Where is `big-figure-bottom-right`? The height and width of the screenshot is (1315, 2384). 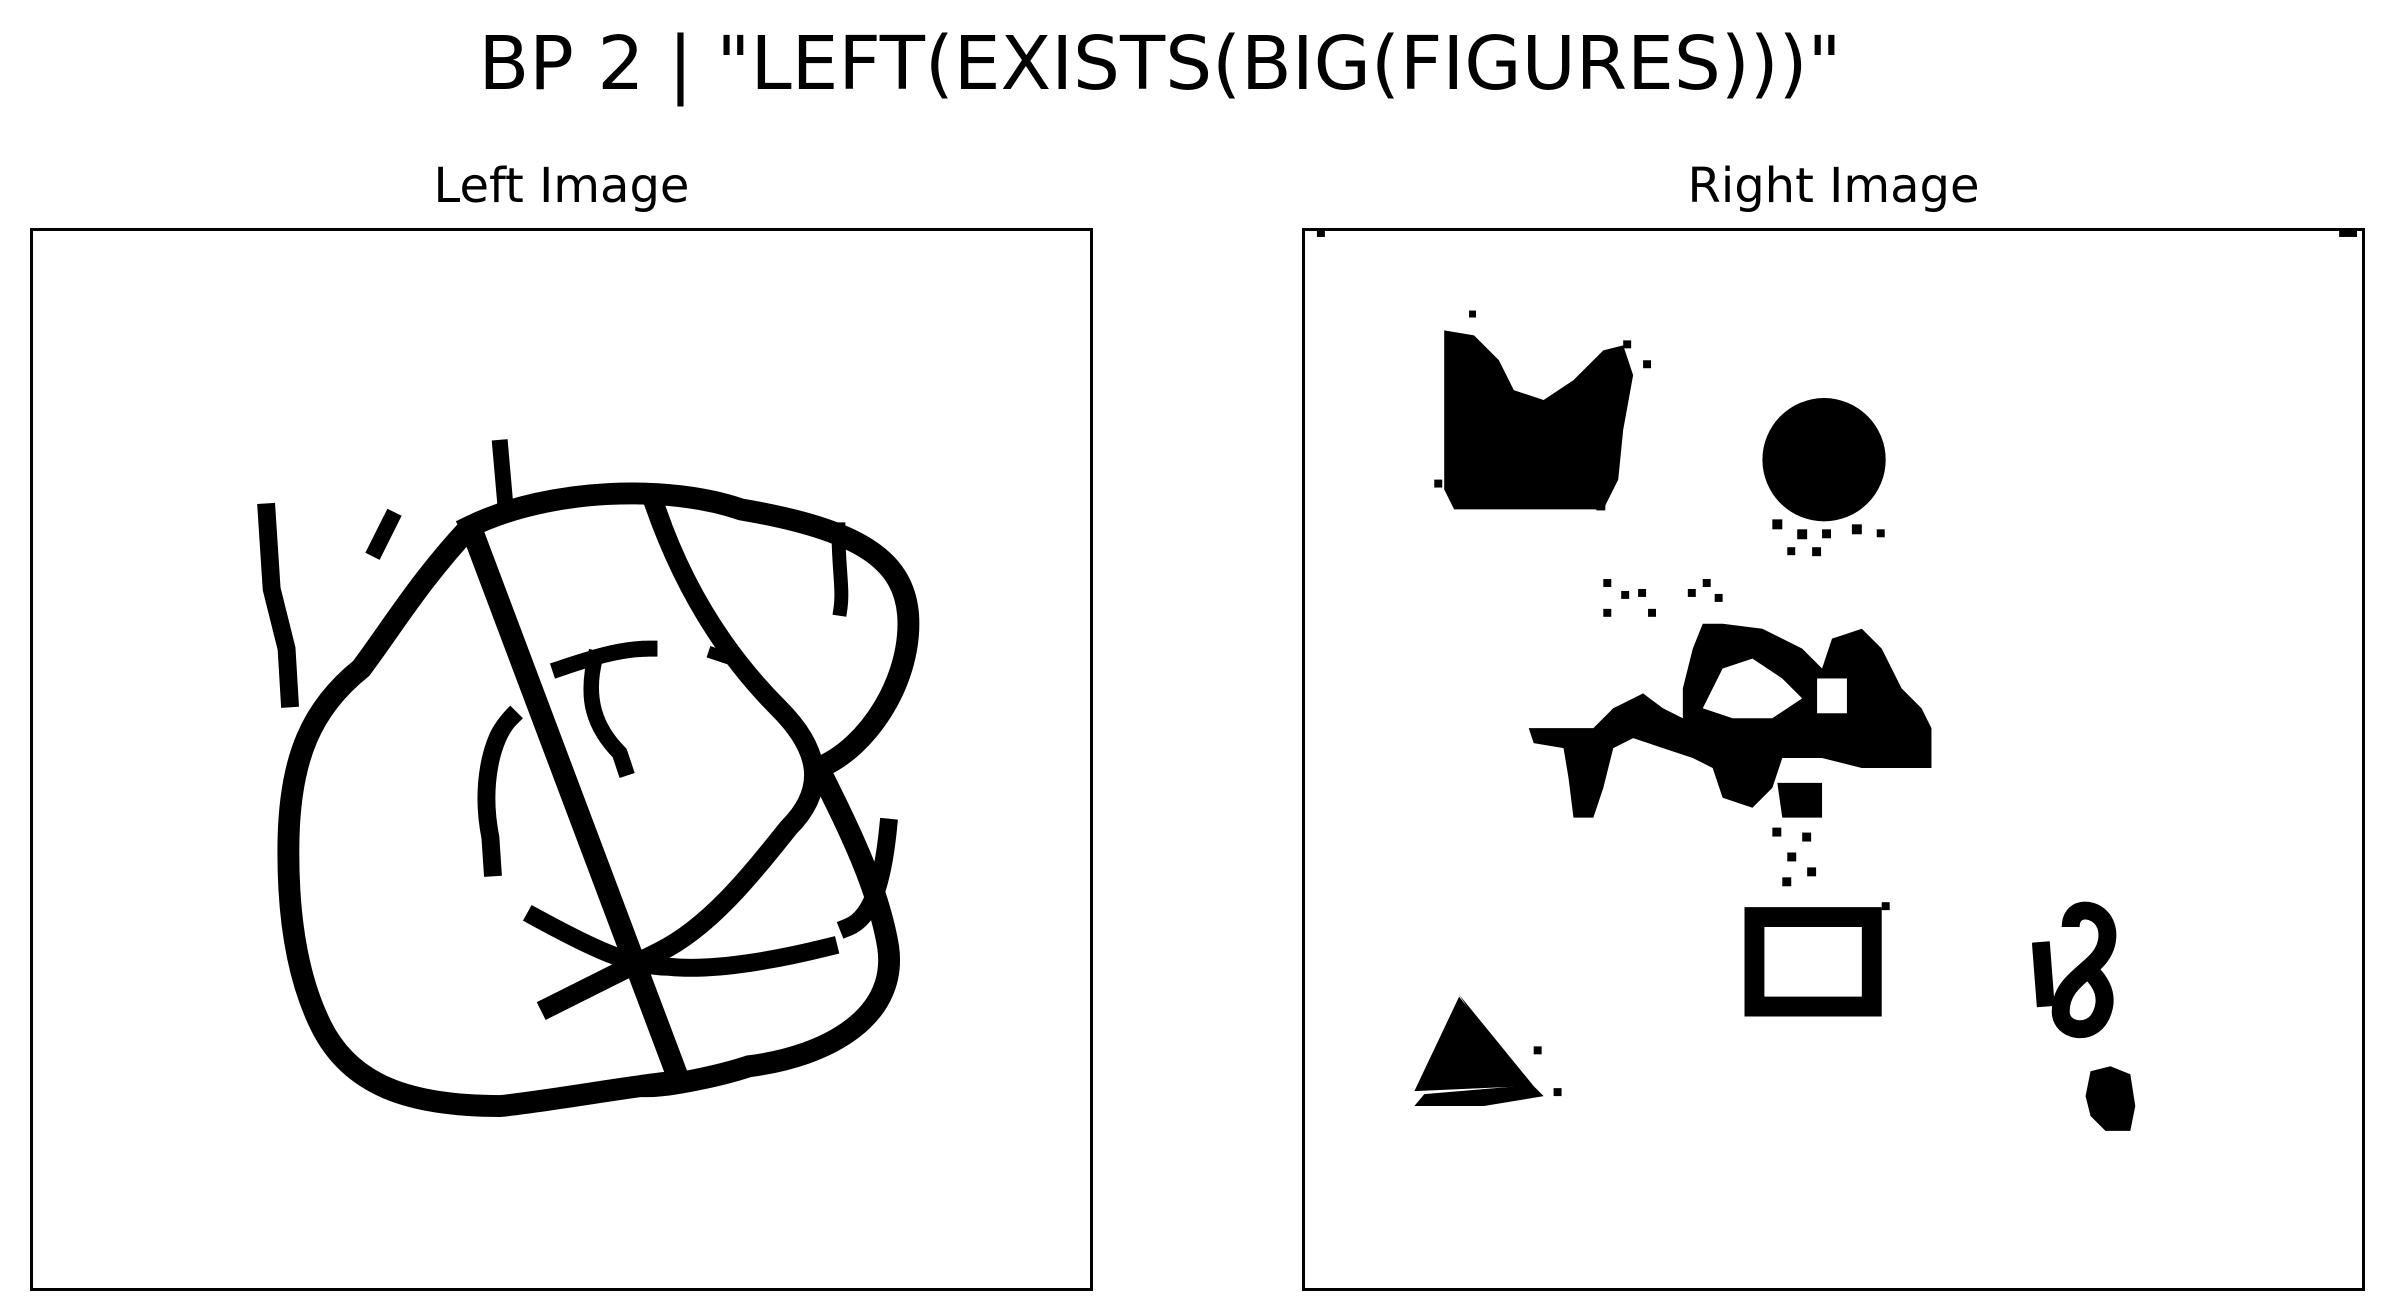
big-figure-bottom-right is located at coordinates (867, 878).